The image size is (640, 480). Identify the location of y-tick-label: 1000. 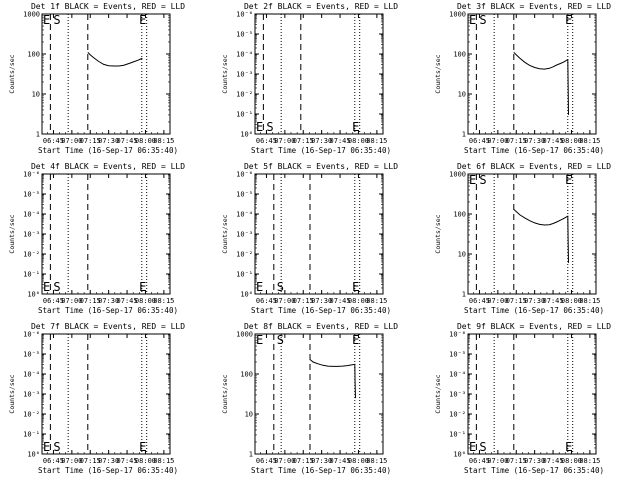
(457, 15).